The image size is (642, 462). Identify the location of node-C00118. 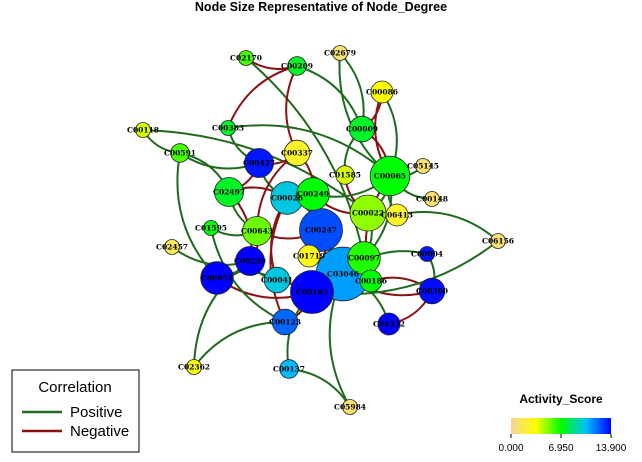
(143, 130).